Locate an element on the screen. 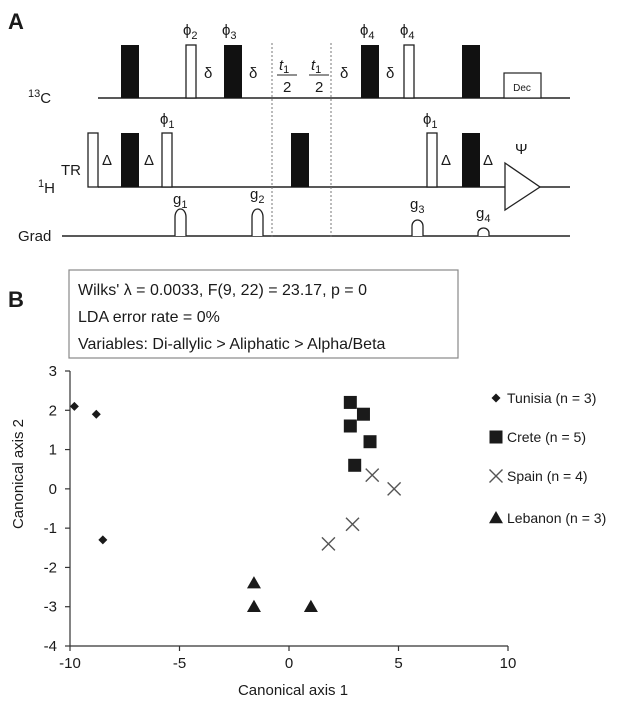  dec-label: Dec is located at coordinates (522, 88).